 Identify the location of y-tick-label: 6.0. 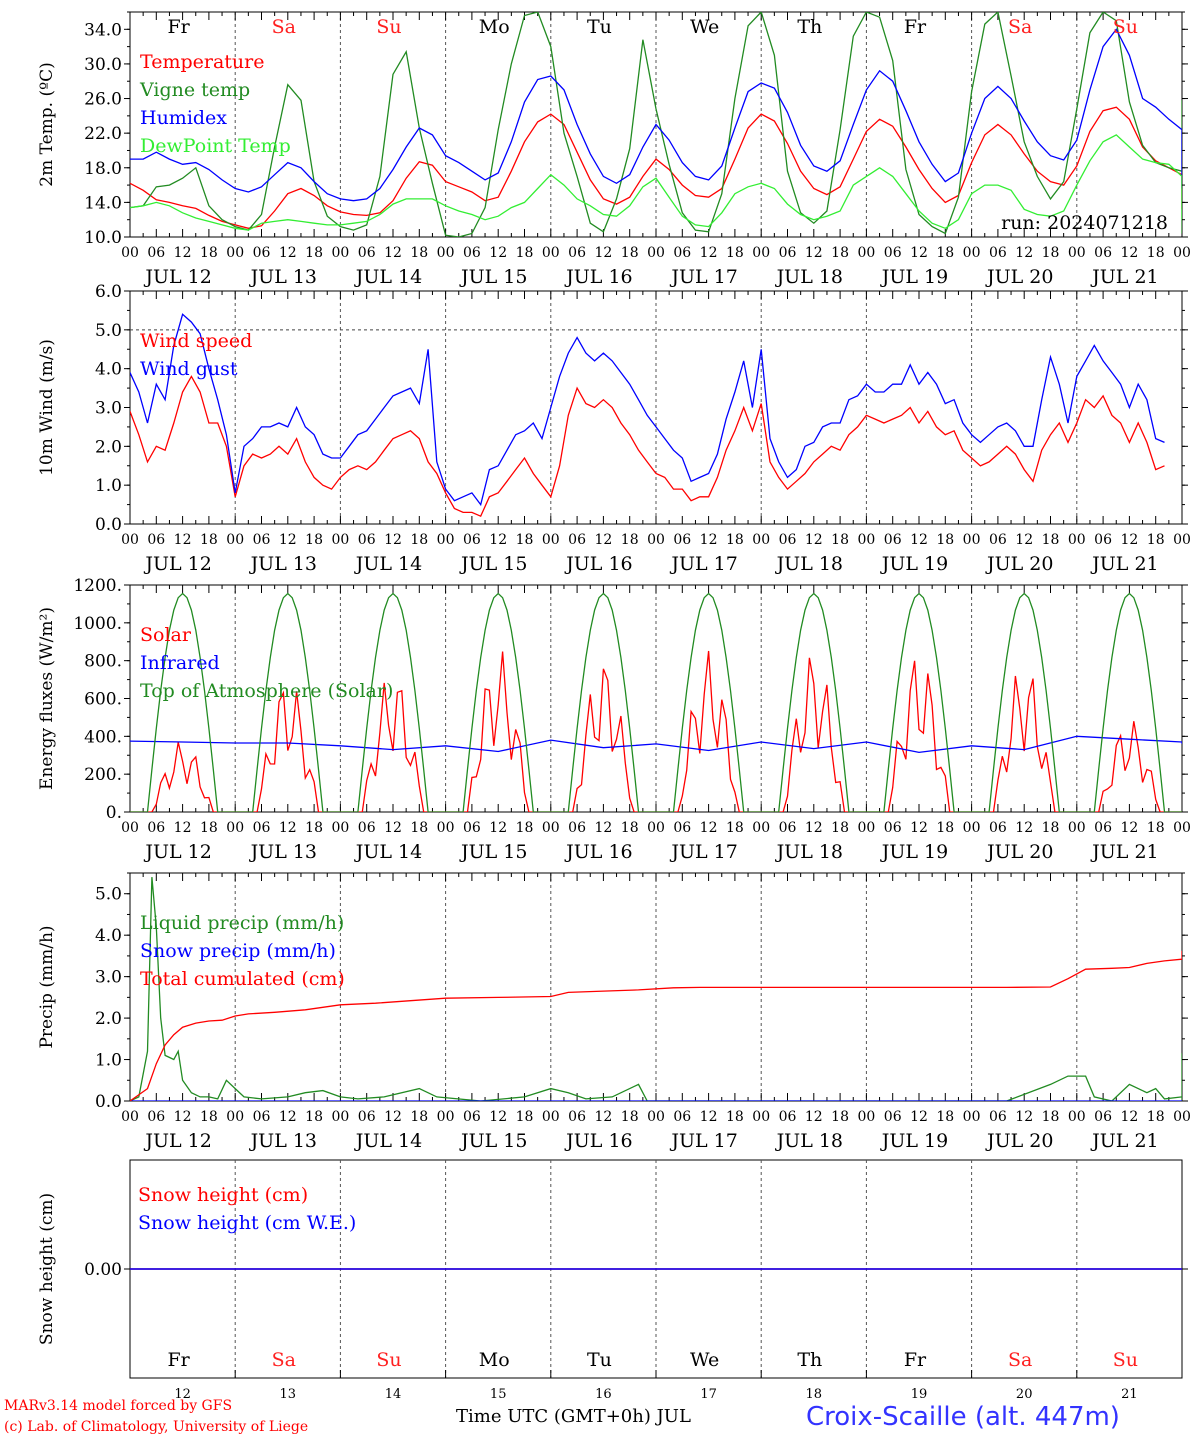
(108, 292).